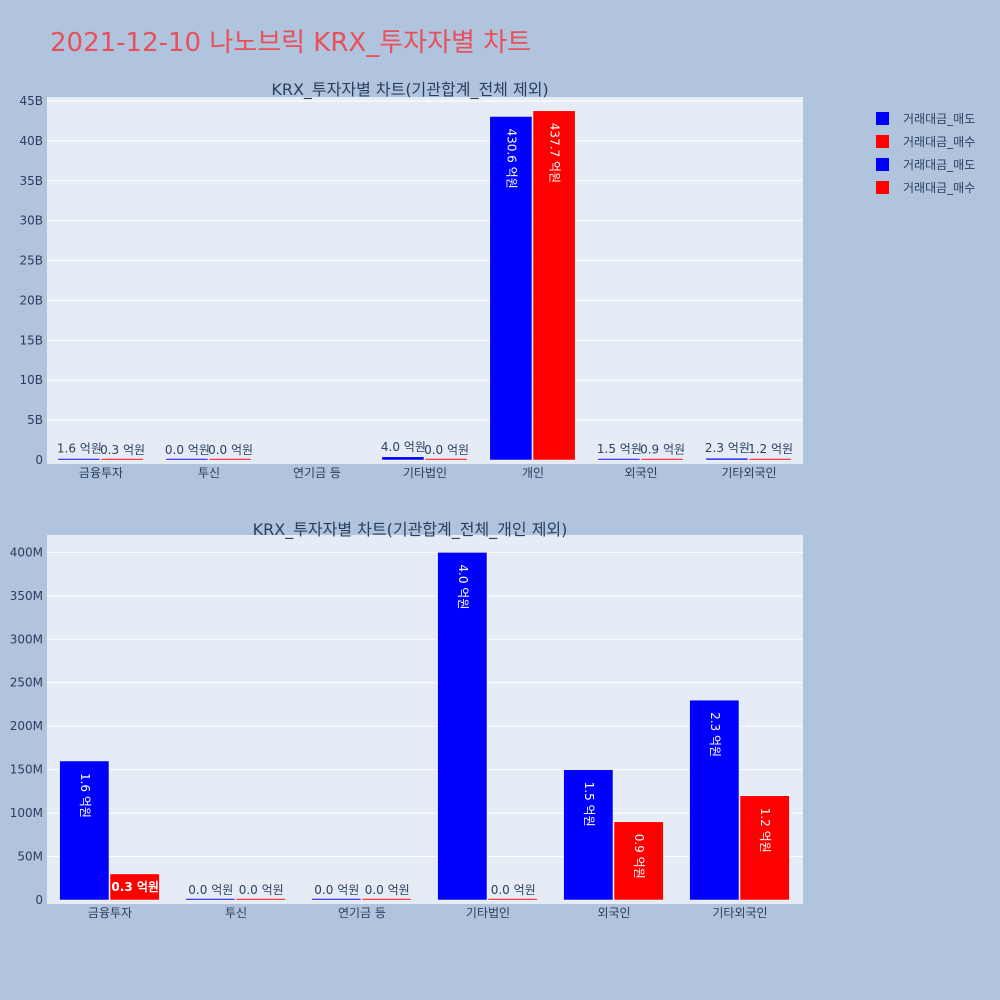 The image size is (1000, 1000). What do you see at coordinates (26, 683) in the screenshot?
I see `y-tick-label: 250M` at bounding box center [26, 683].